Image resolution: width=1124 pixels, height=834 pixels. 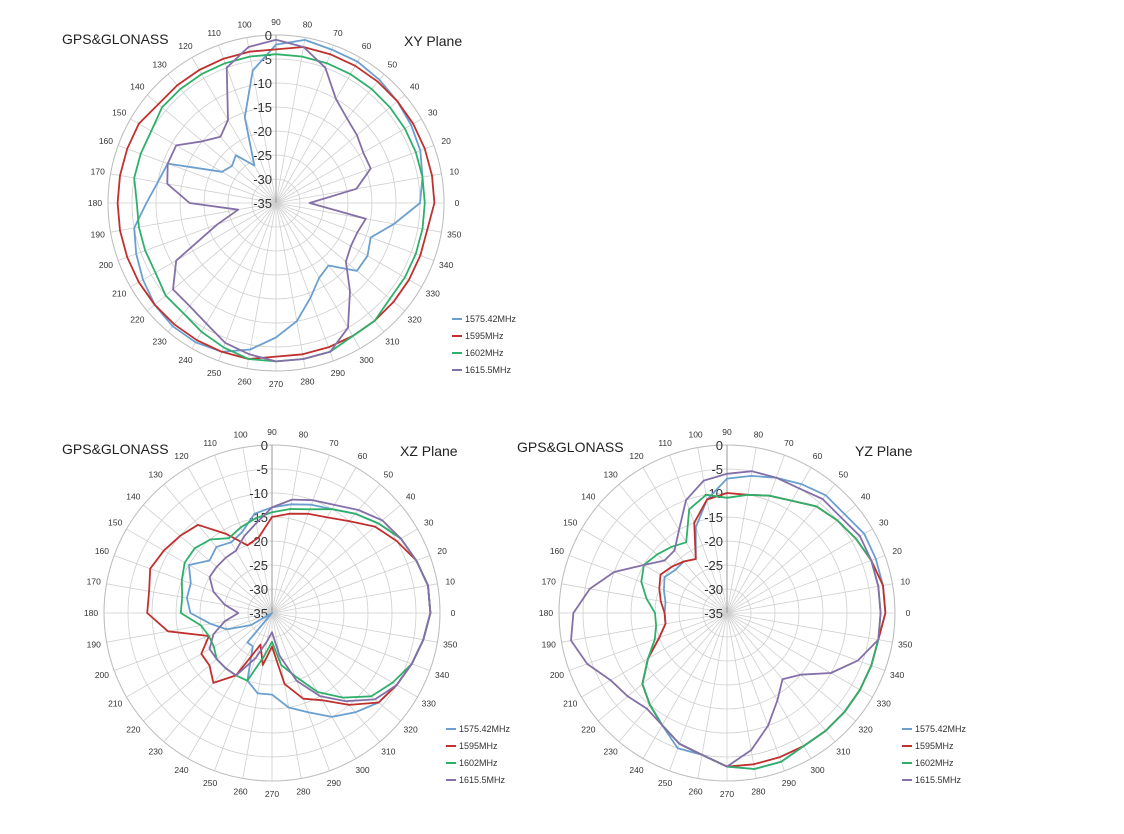 What do you see at coordinates (844, 474) in the screenshot?
I see `angle-label: 50` at bounding box center [844, 474].